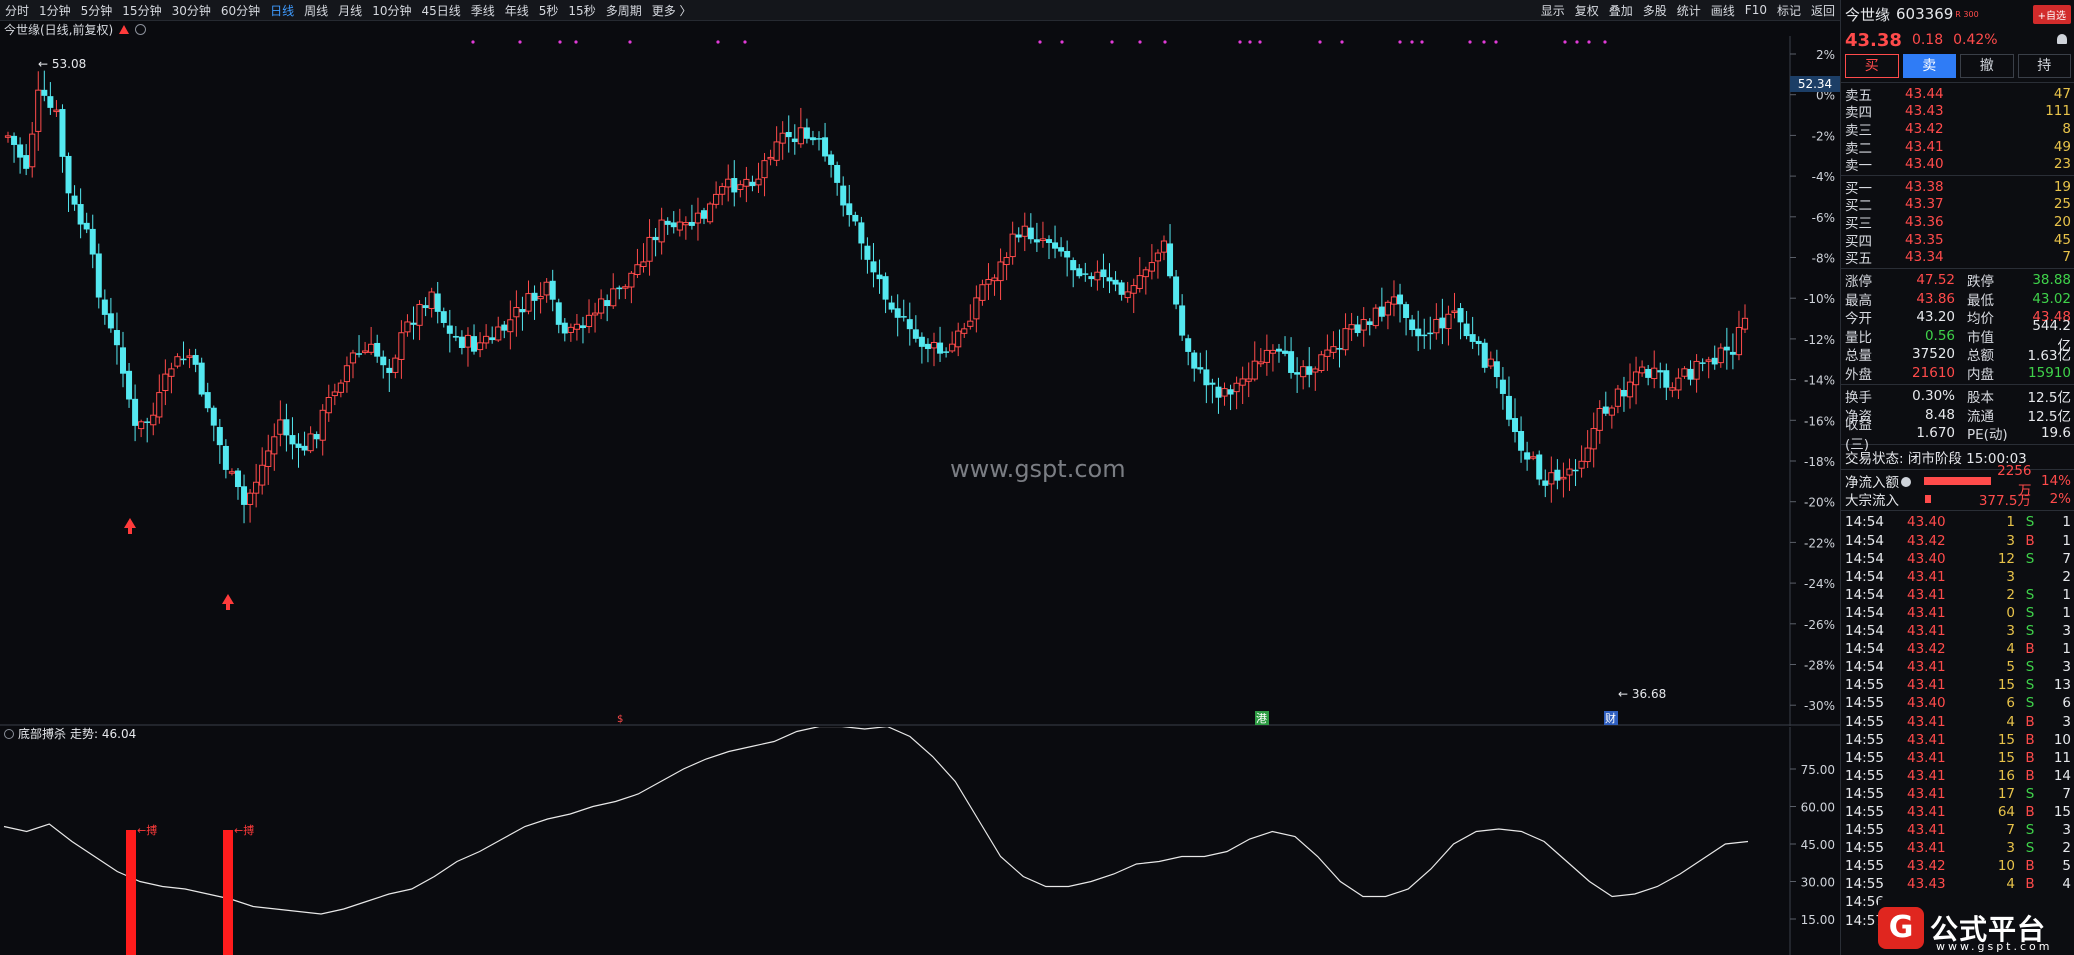  What do you see at coordinates (9, 734) in the screenshot?
I see `indicator-settings-icon` at bounding box center [9, 734].